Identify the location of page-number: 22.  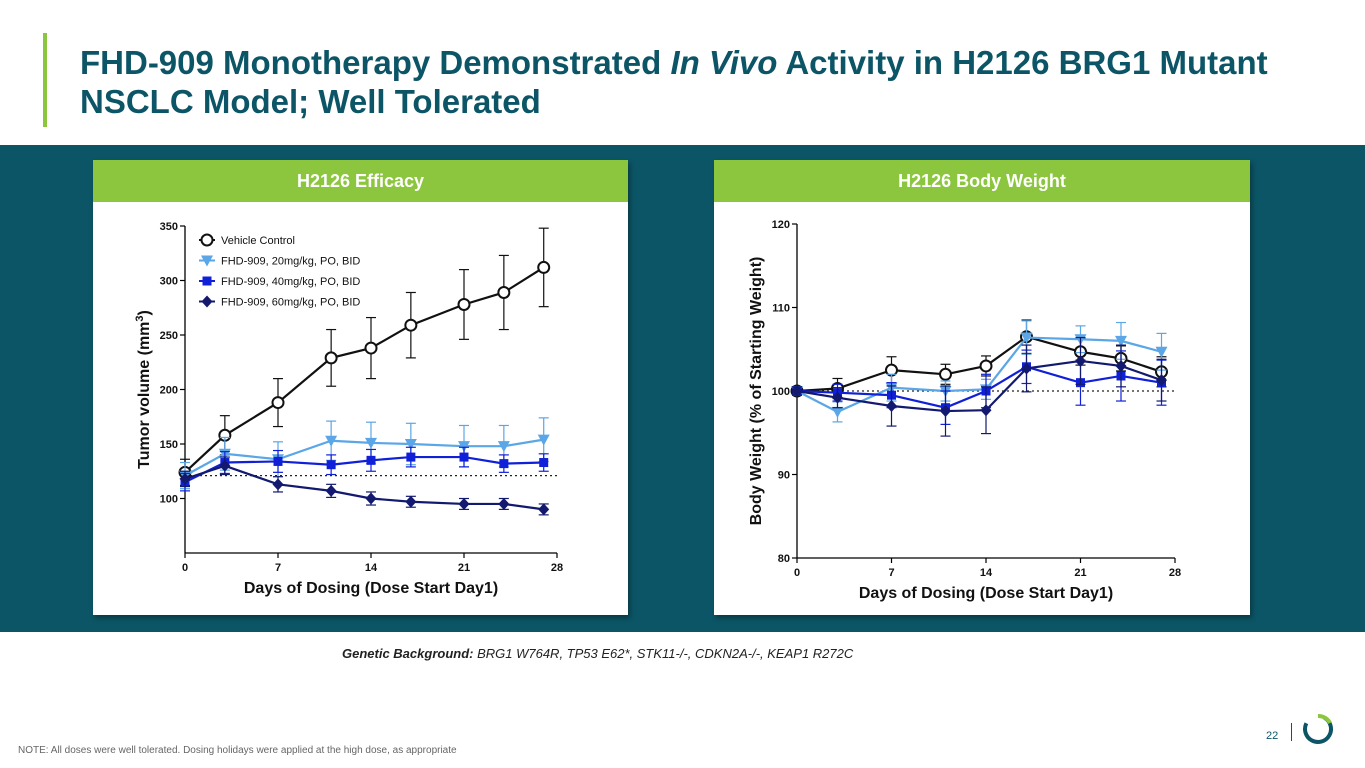
(1272, 736).